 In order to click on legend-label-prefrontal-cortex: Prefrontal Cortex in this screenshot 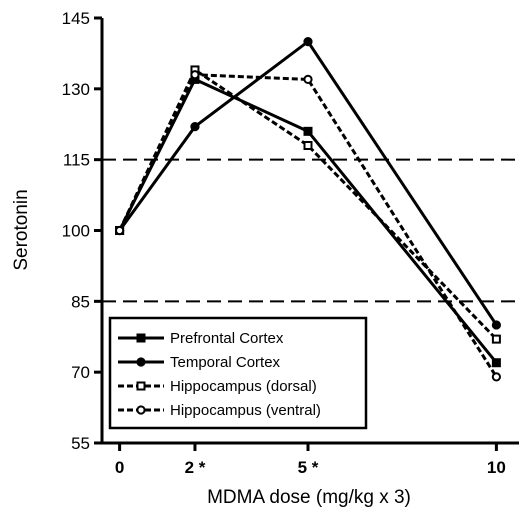, I will do `click(227, 338)`.